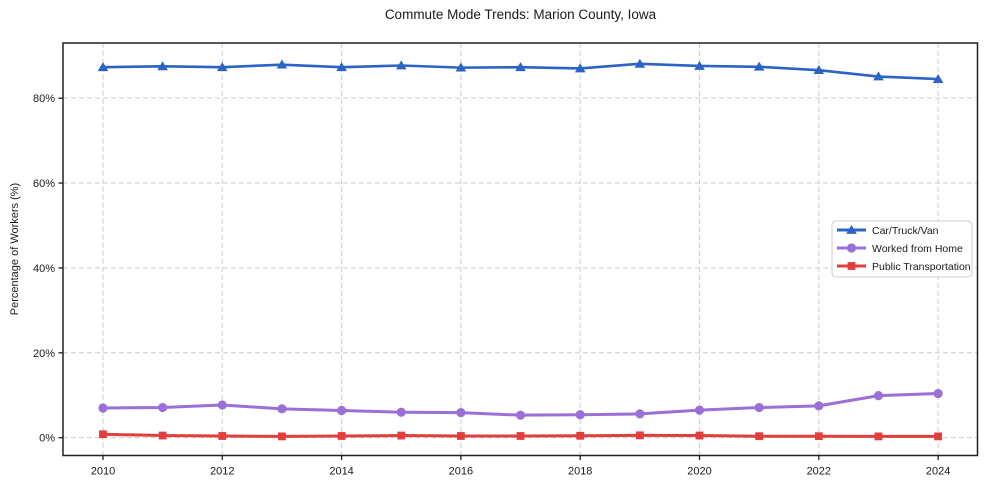 The height and width of the screenshot is (490, 990). I want to click on y-tick-label: 40%, so click(44, 269).